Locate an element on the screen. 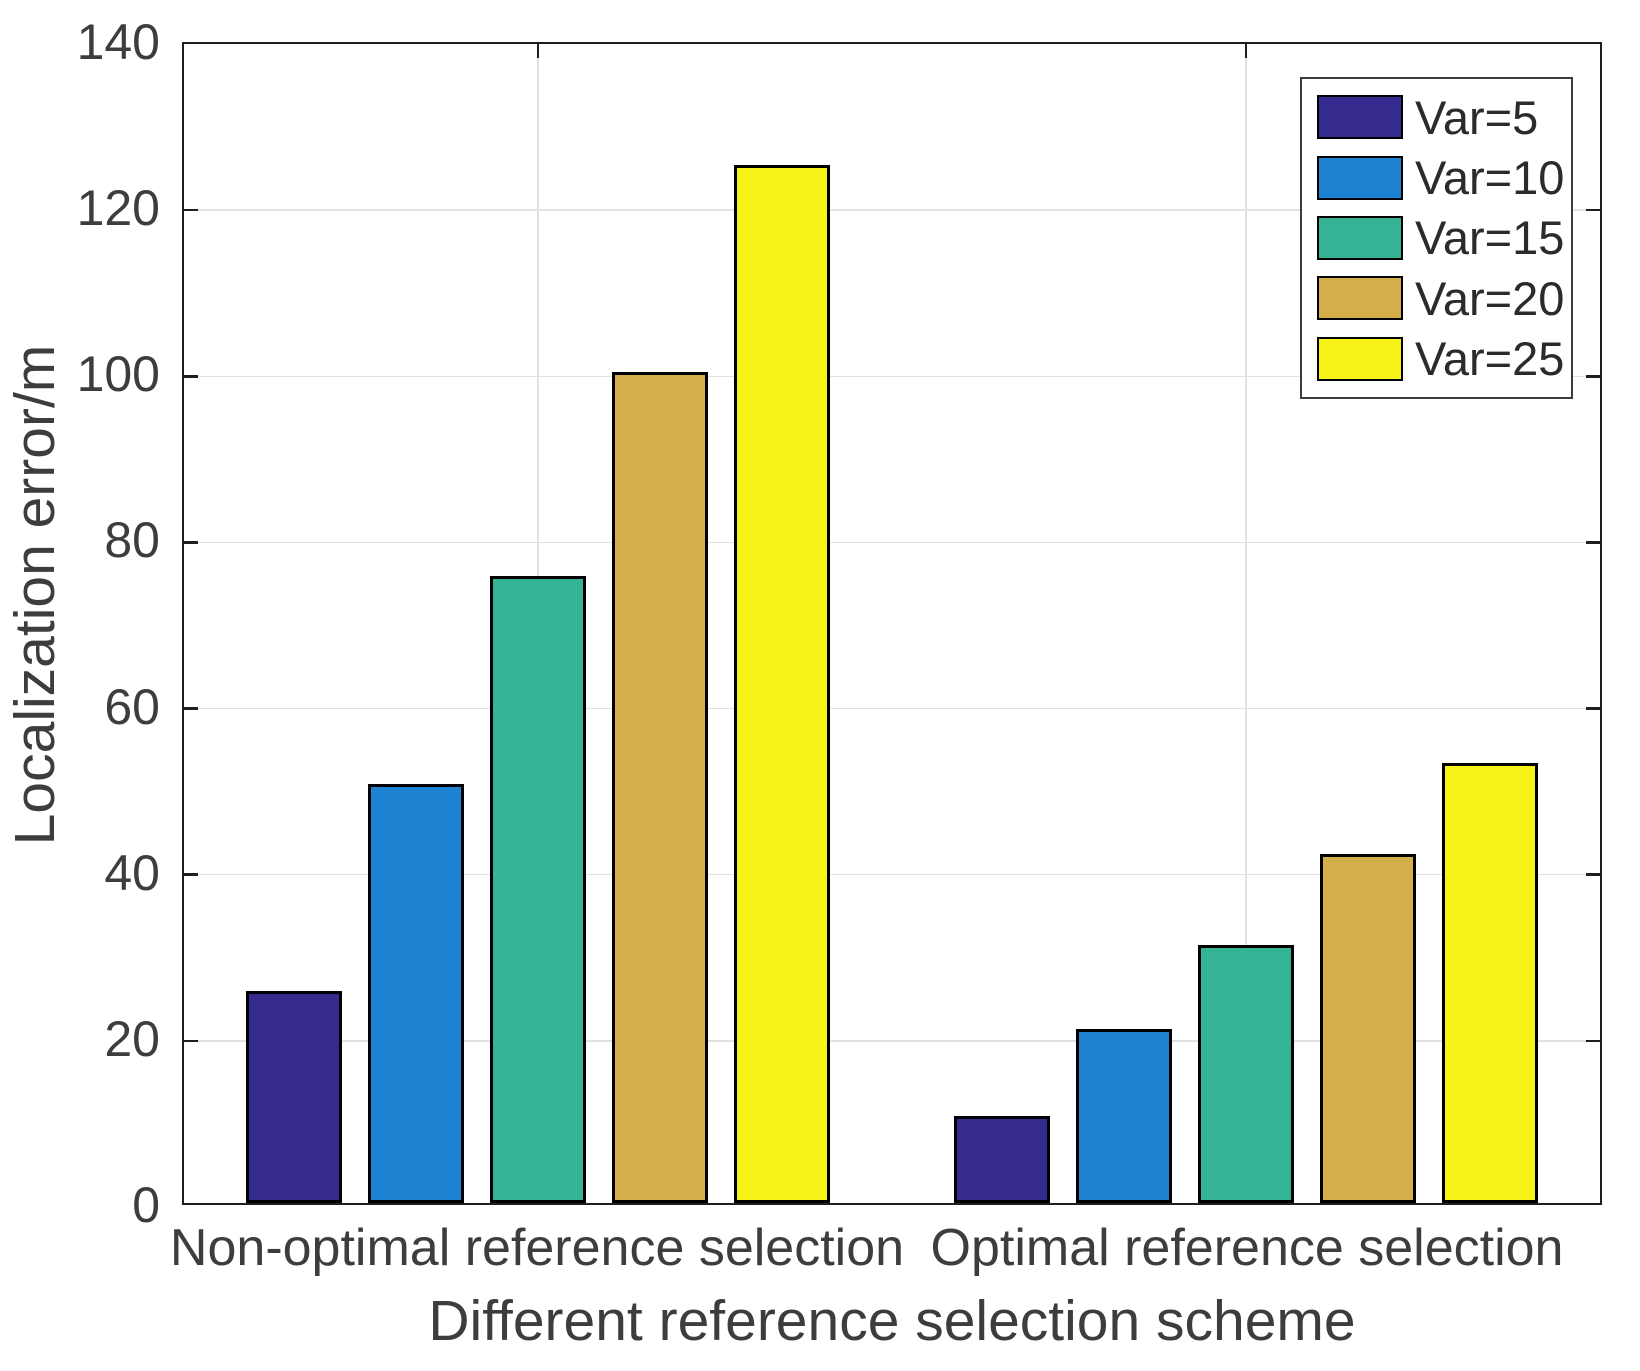 This screenshot has height=1371, width=1640. y-axis-label: Localization error/m is located at coordinates (35, 595).